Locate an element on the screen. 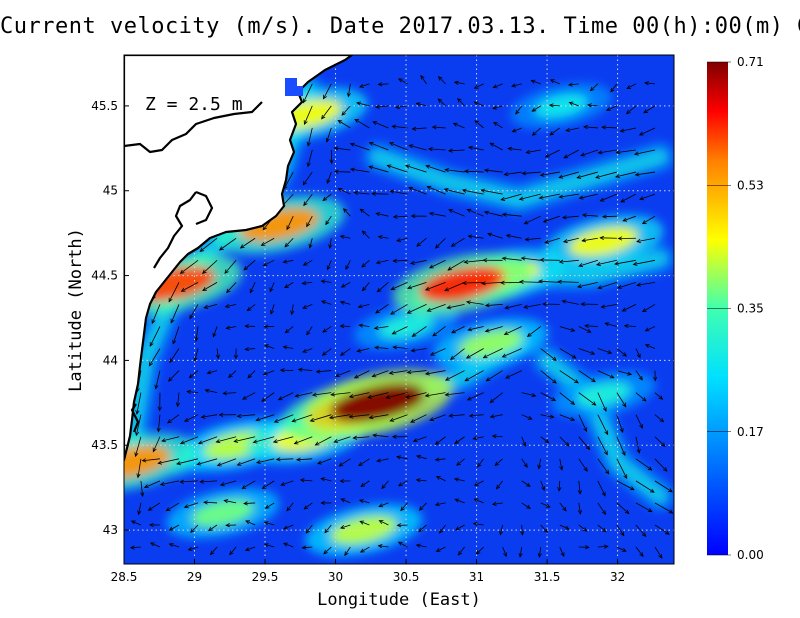 The width and height of the screenshot is (800, 618). delta-marker-edge is located at coordinates (300, 91).